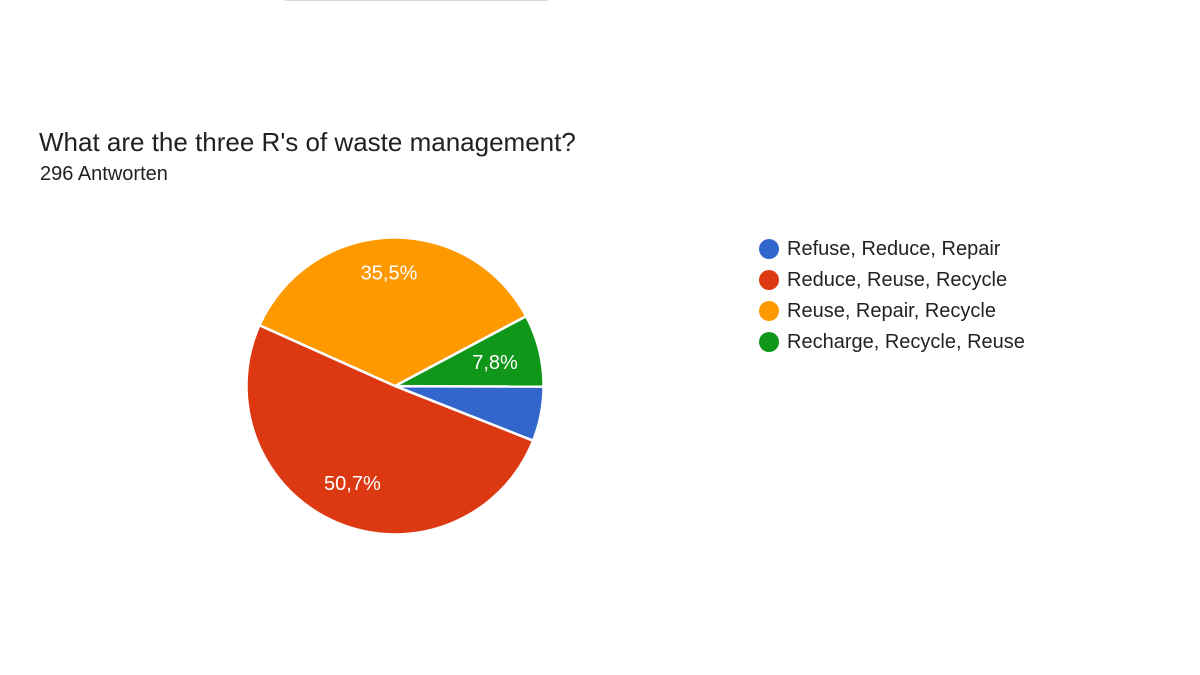 The image size is (1200, 675). I want to click on svg-text: 7,8%, so click(495, 363).